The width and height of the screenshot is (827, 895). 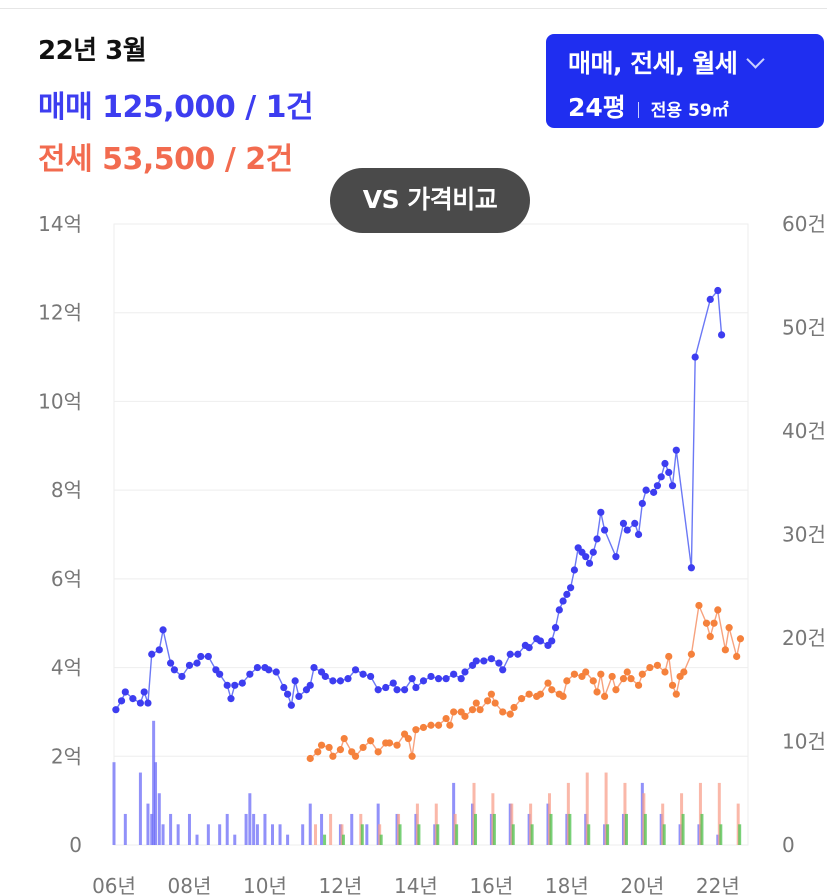 I want to click on x-tick-label: 08년, so click(x=190, y=884).